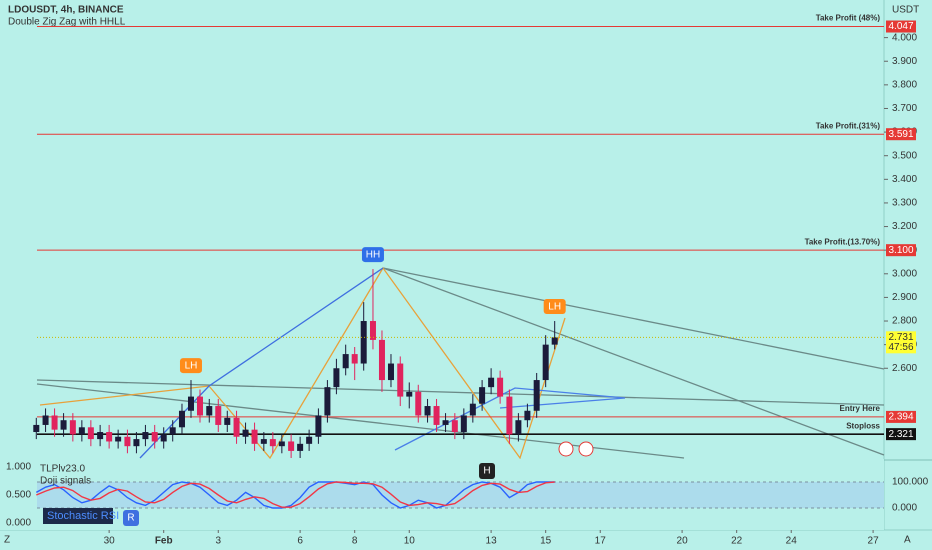 Image resolution: width=932 pixels, height=550 pixels. I want to click on price-box-label: 2.394, so click(900, 417).